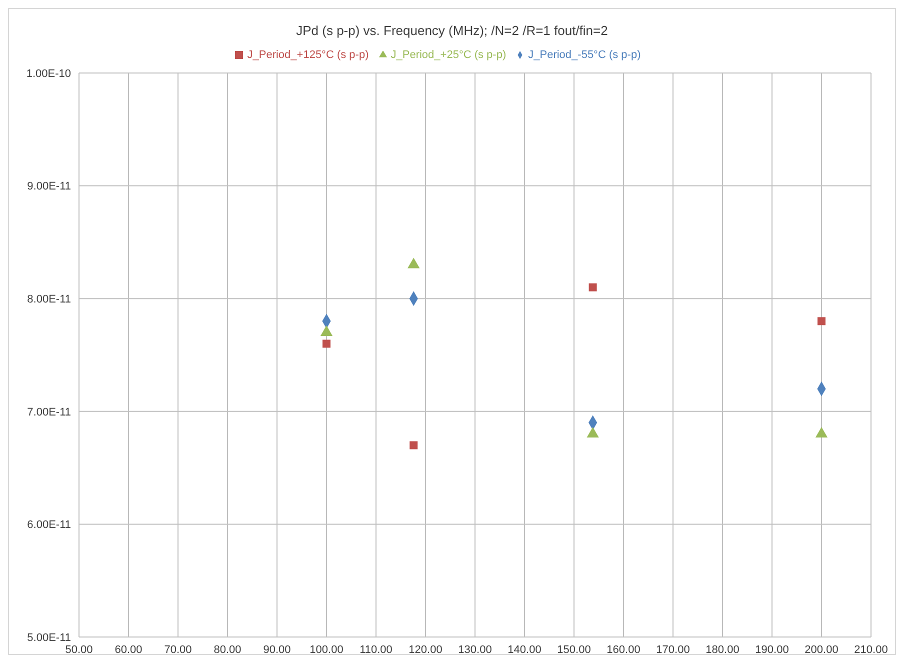 The width and height of the screenshot is (904, 663). What do you see at coordinates (448, 55) in the screenshot?
I see `legend-label: J_Period_+25°C (s p-p)` at bounding box center [448, 55].